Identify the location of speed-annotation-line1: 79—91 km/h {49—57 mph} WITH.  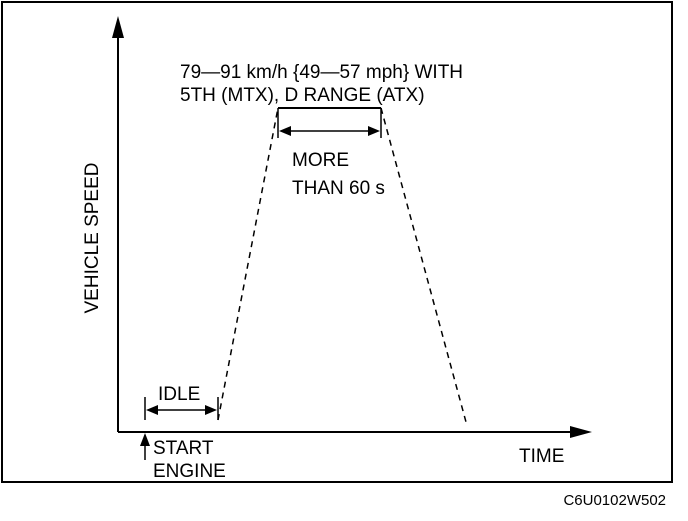
(321, 72).